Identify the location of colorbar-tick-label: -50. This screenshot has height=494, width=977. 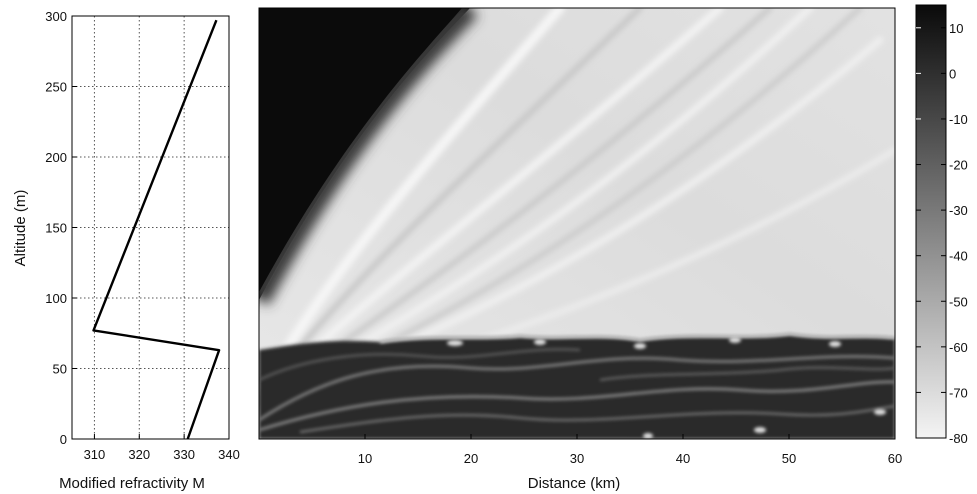
(958, 301).